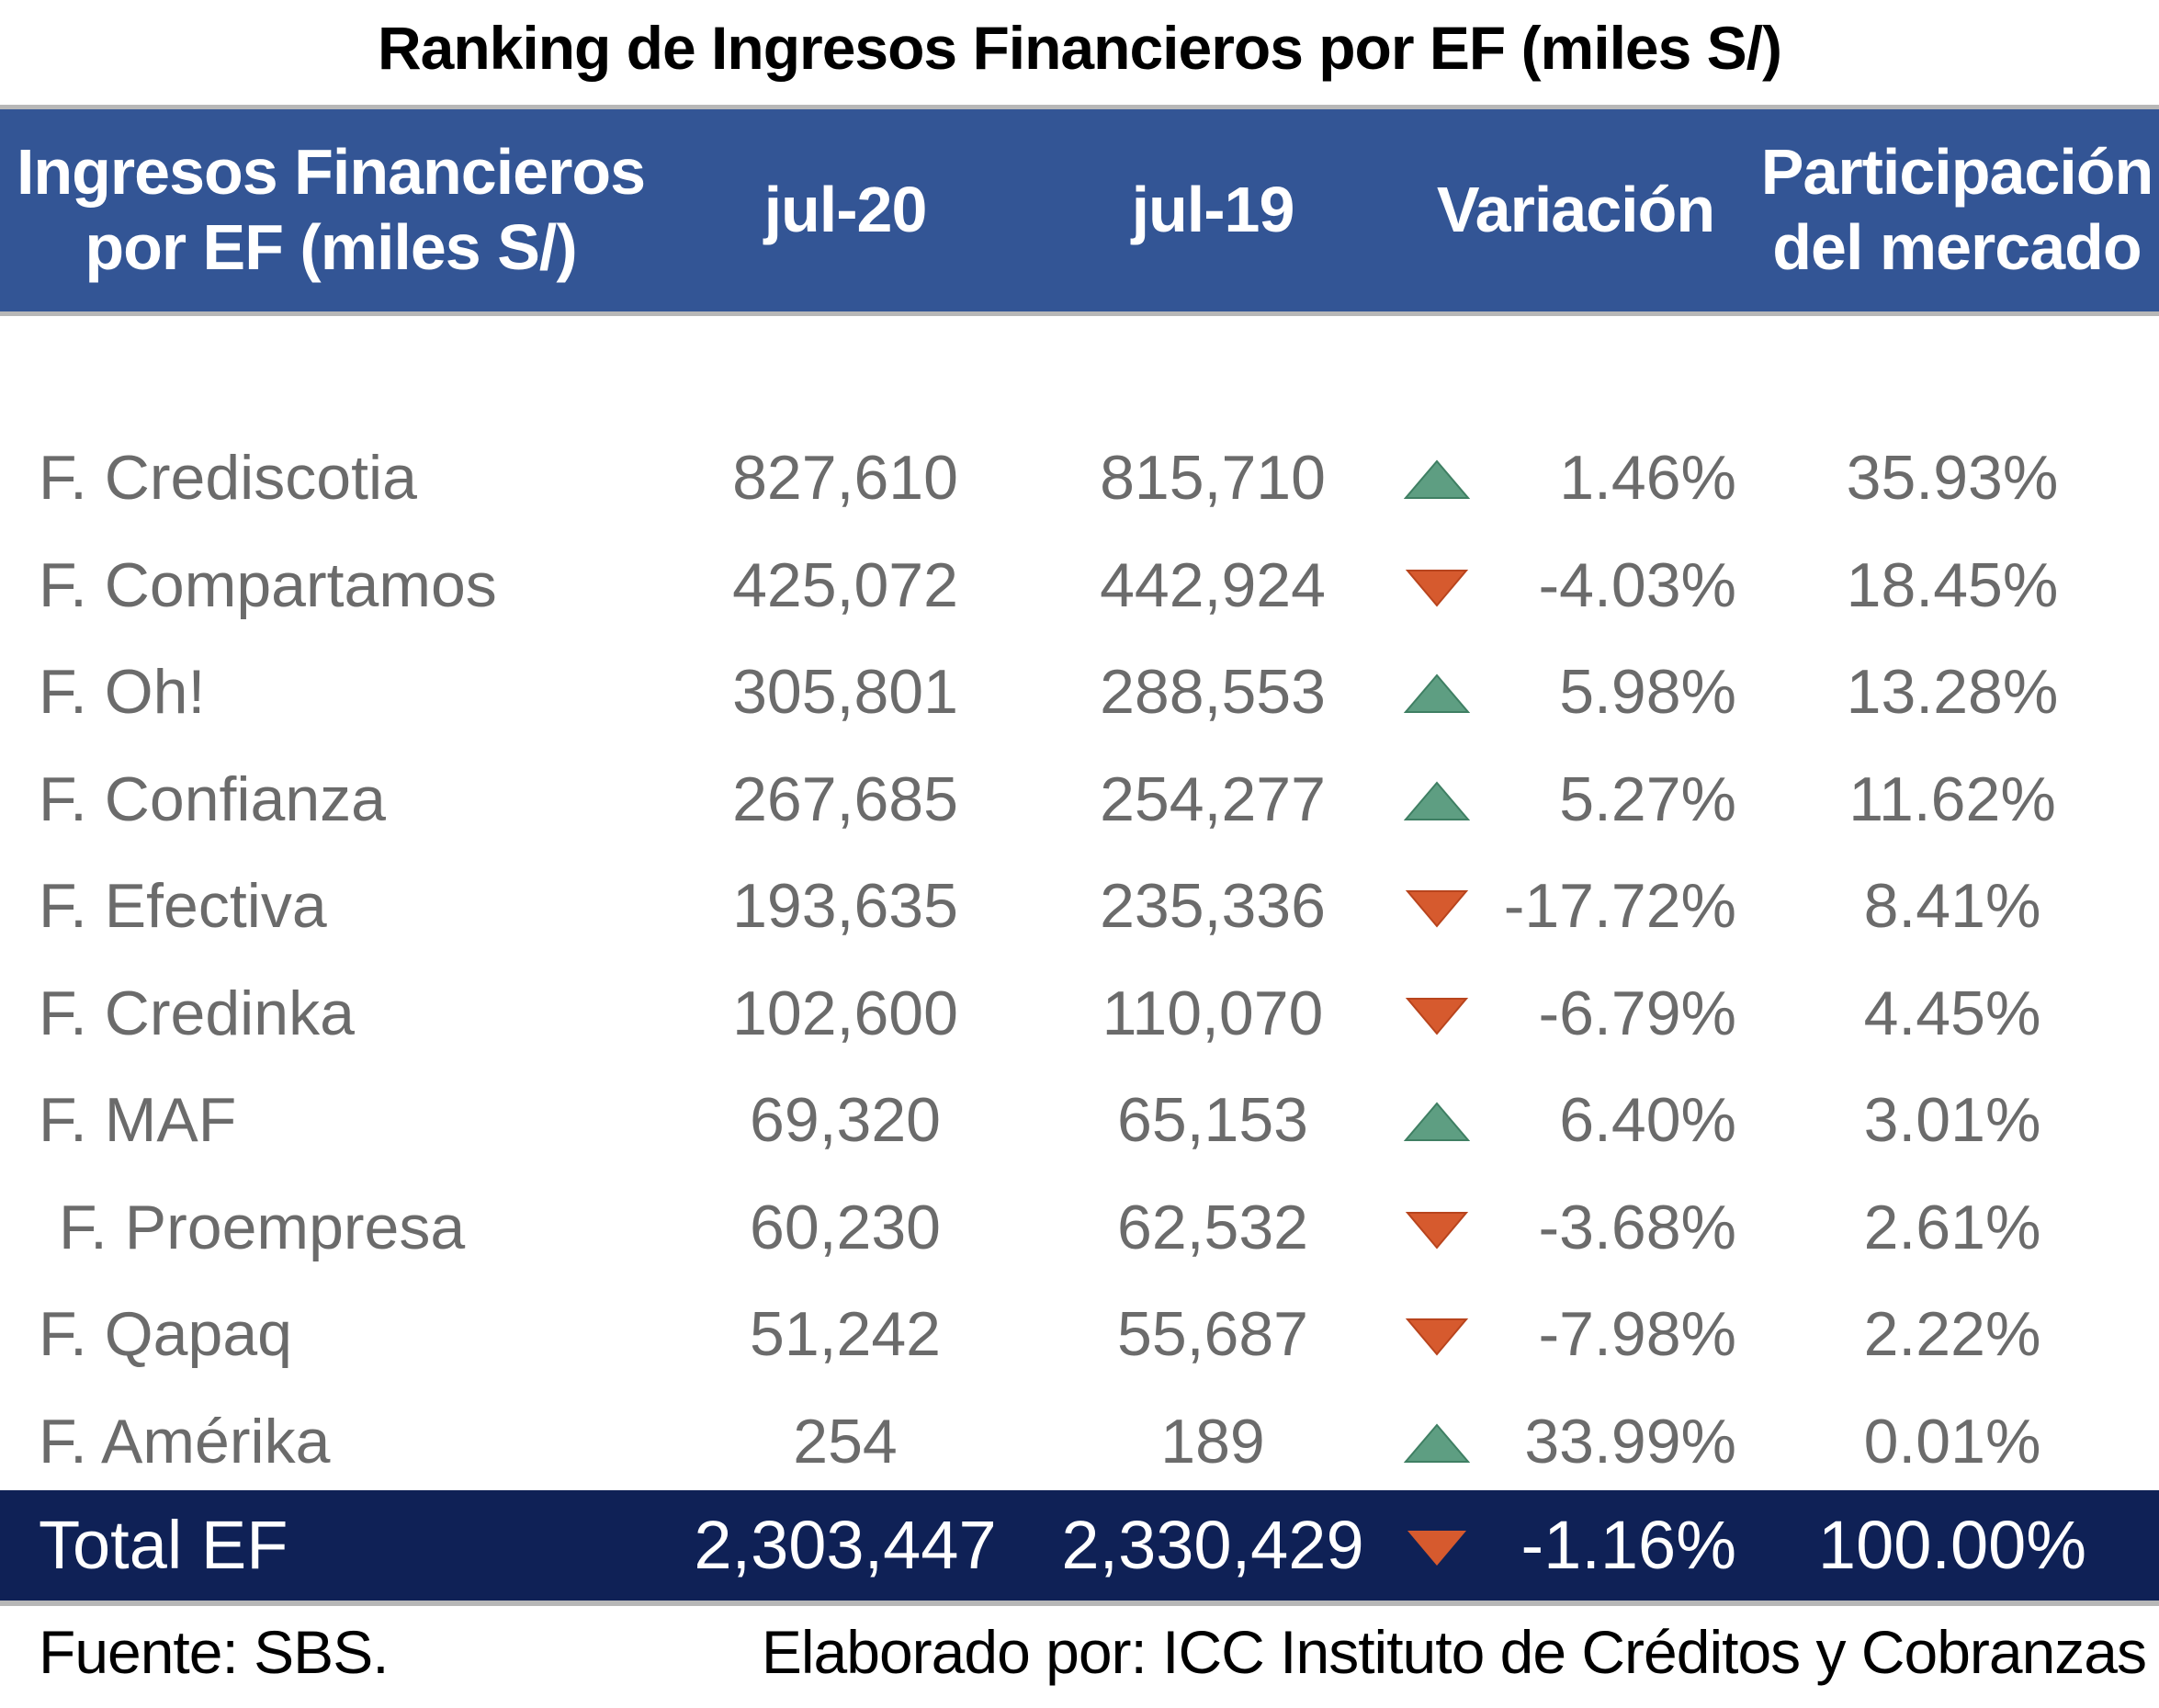 The height and width of the screenshot is (1708, 2159). Describe the element at coordinates (845, 210) in the screenshot. I see `header-jul20: jul-20` at that location.